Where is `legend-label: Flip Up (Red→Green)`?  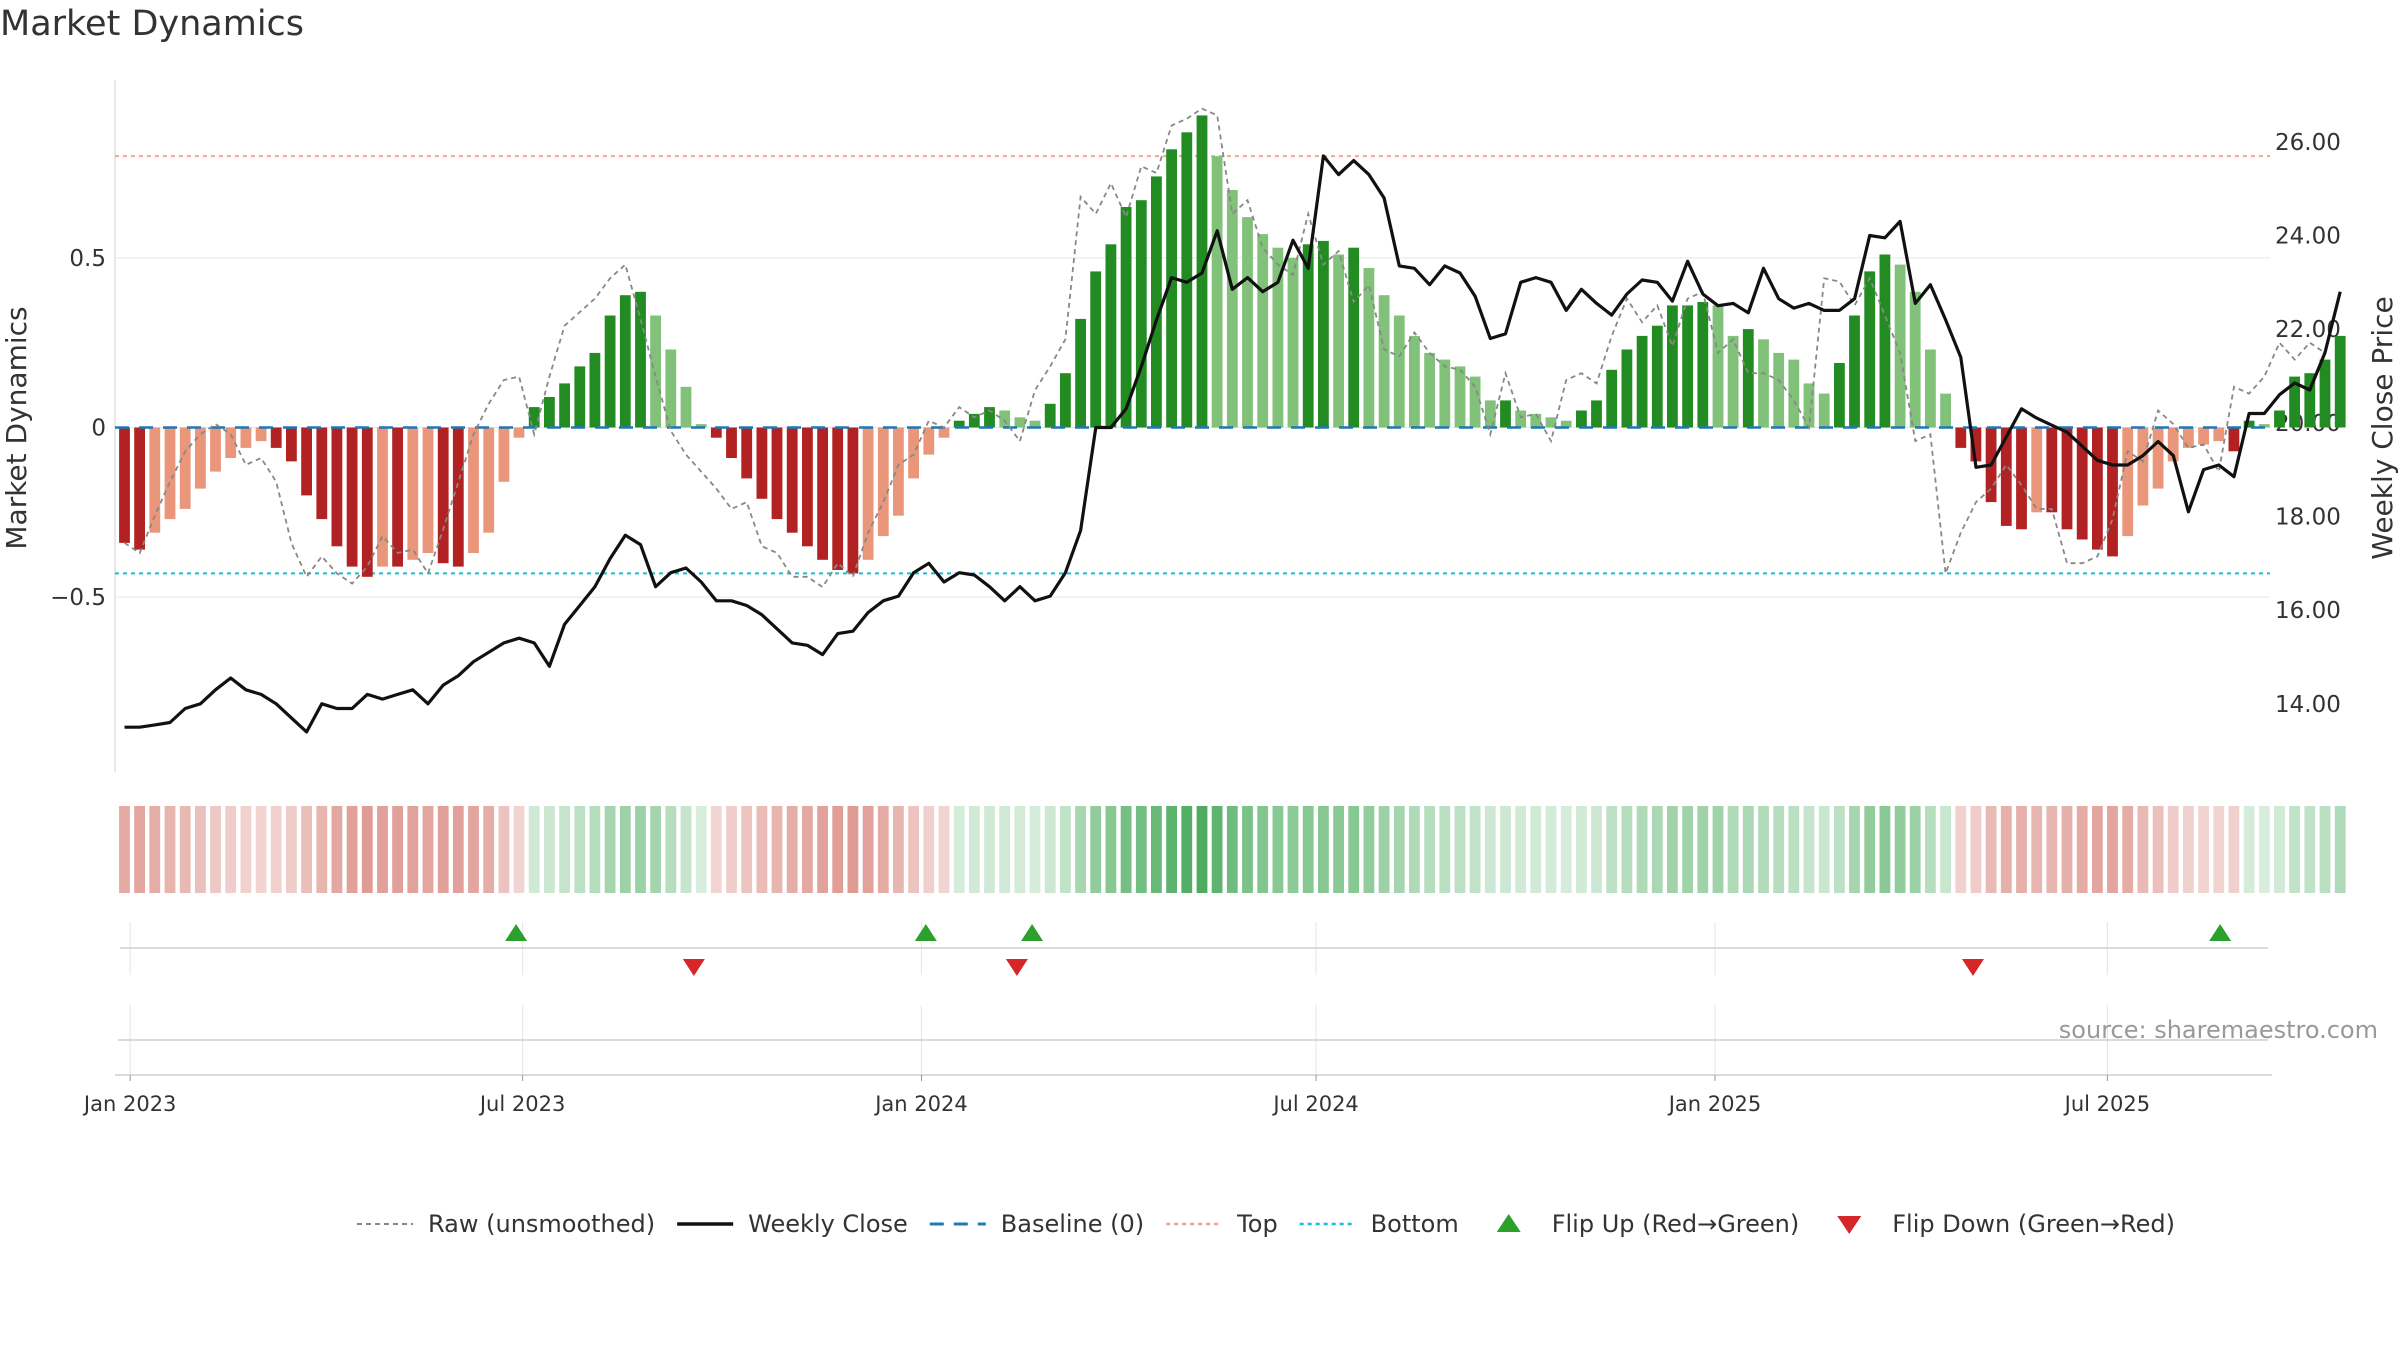 legend-label: Flip Up (Red→Green) is located at coordinates (1676, 1224).